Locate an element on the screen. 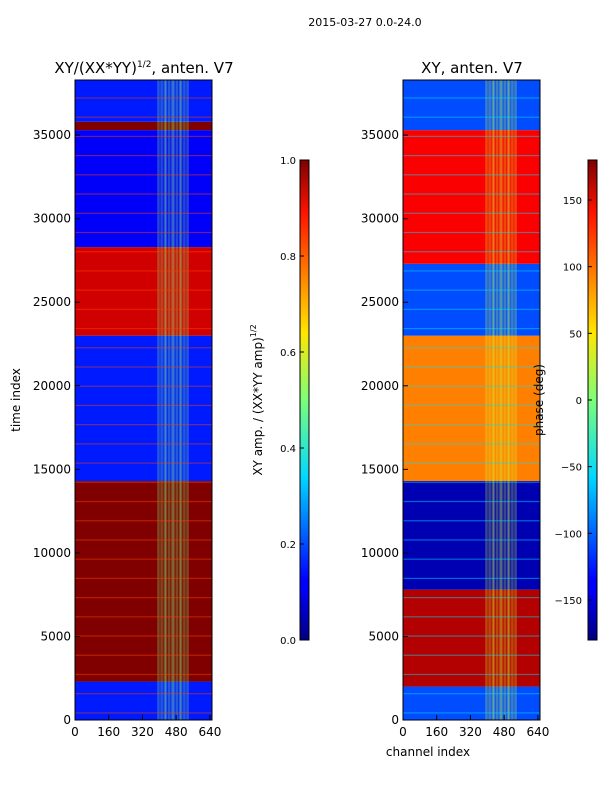  right-y-tick-label: 30000 is located at coordinates (380, 219).